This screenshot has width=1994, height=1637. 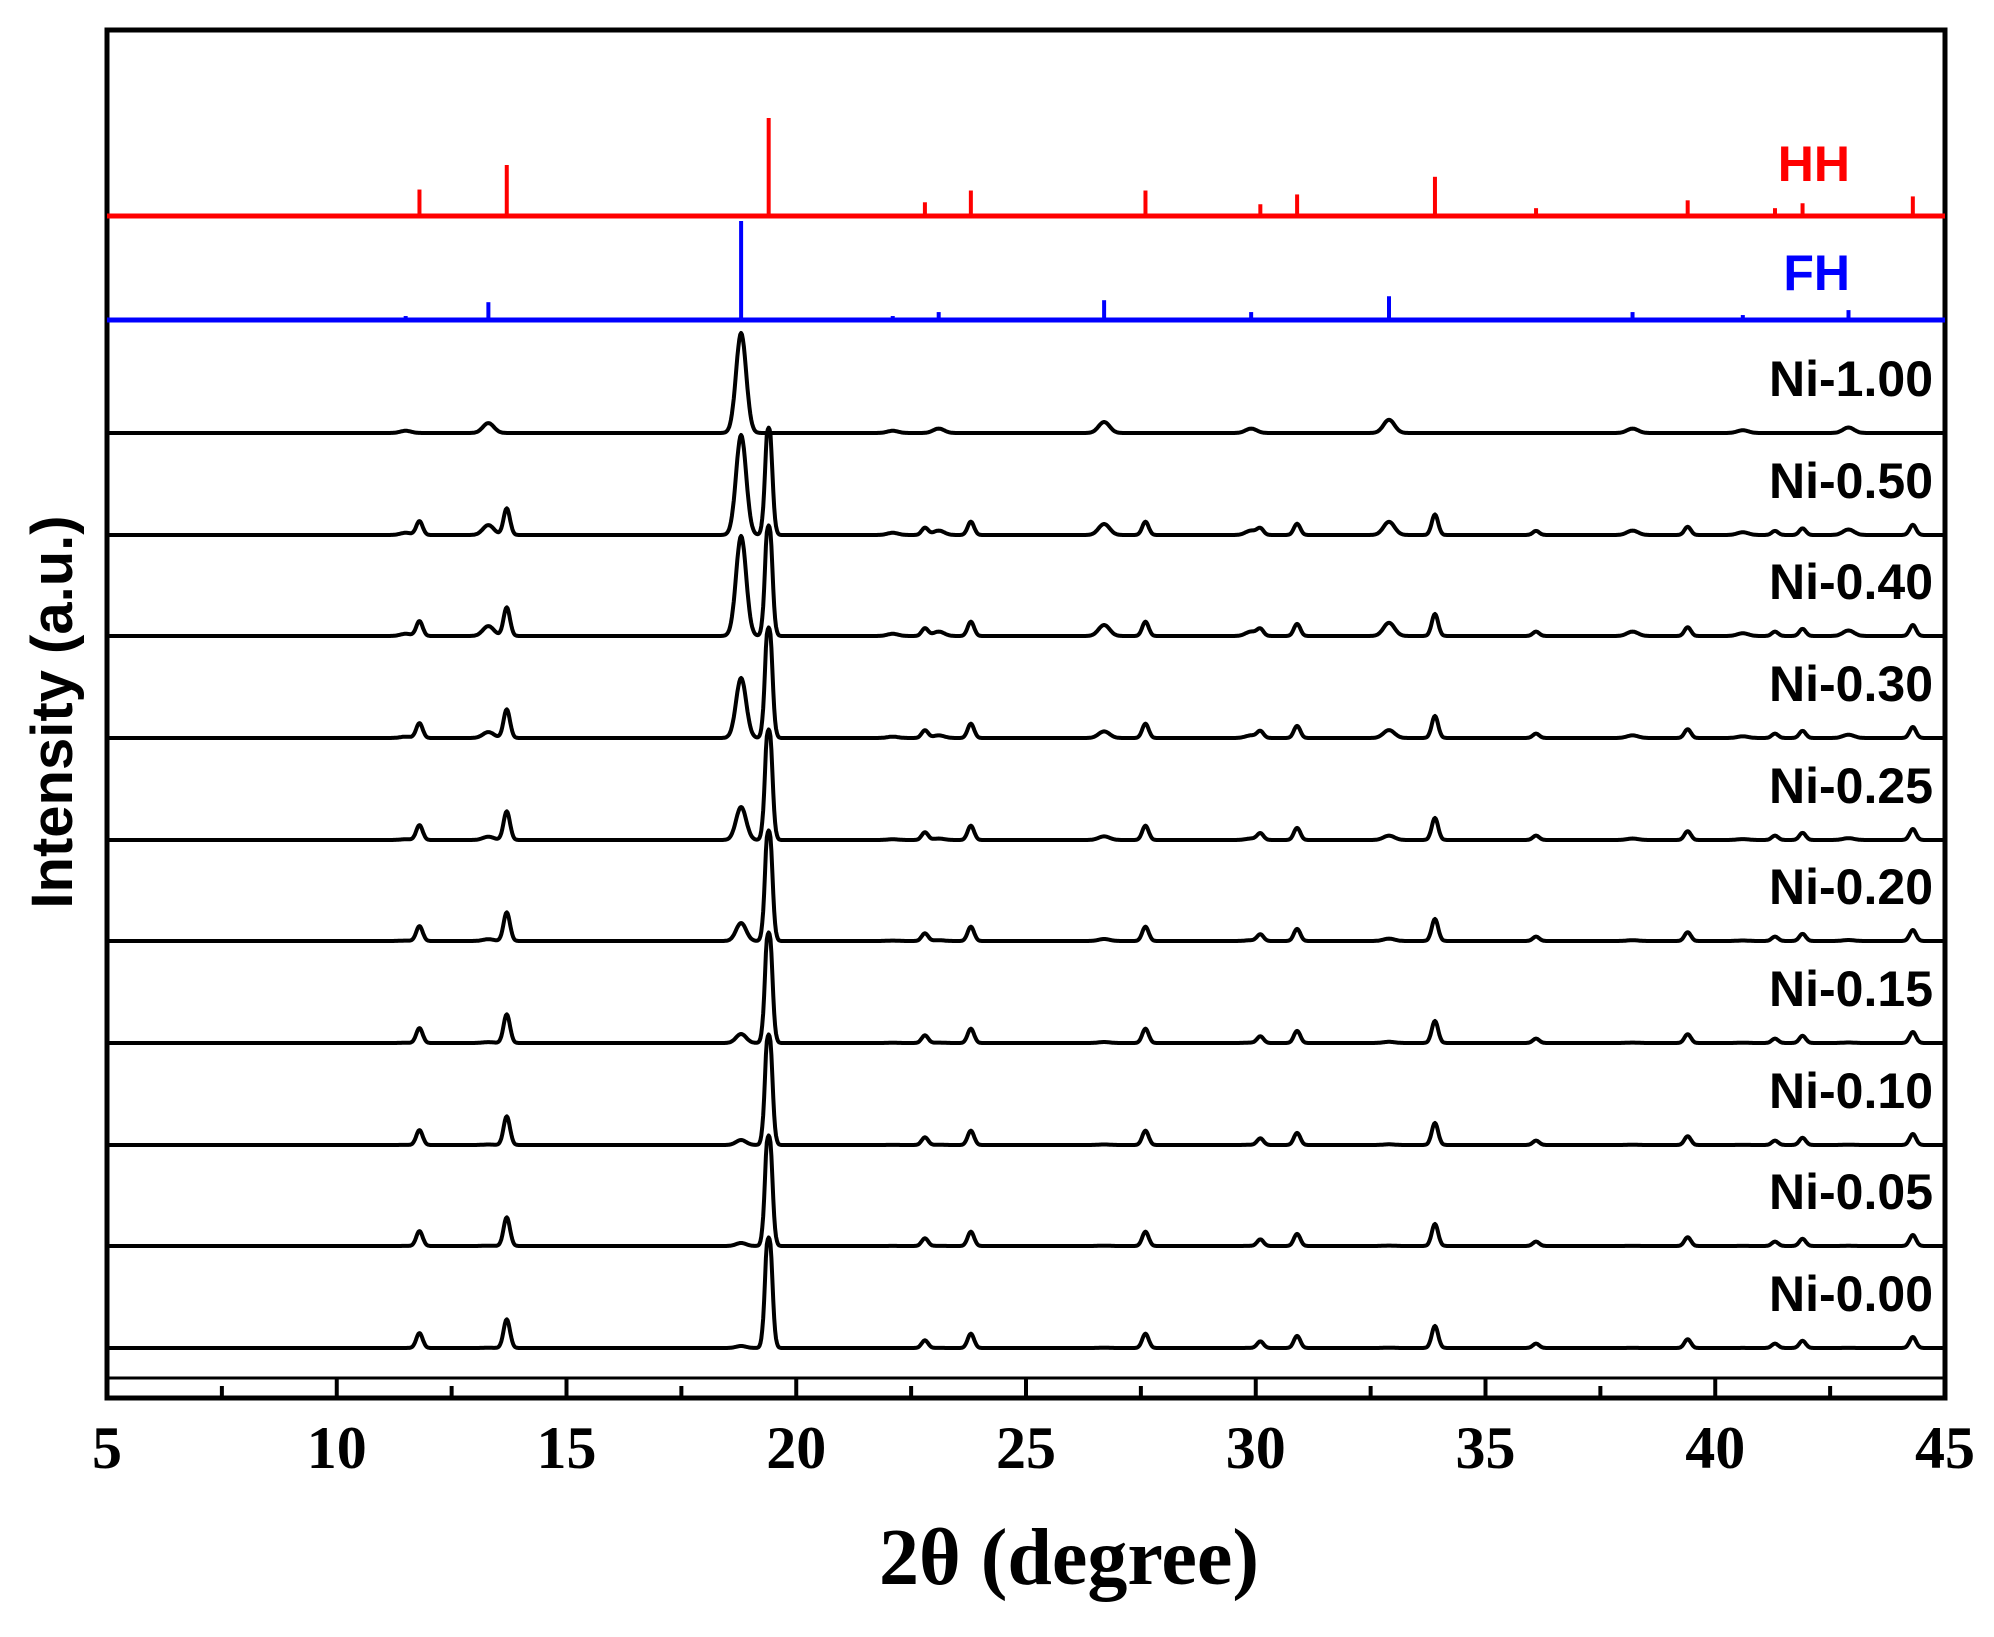 I want to click on trace-label-ni-1-00: Ni-1.00, so click(x=1851, y=379).